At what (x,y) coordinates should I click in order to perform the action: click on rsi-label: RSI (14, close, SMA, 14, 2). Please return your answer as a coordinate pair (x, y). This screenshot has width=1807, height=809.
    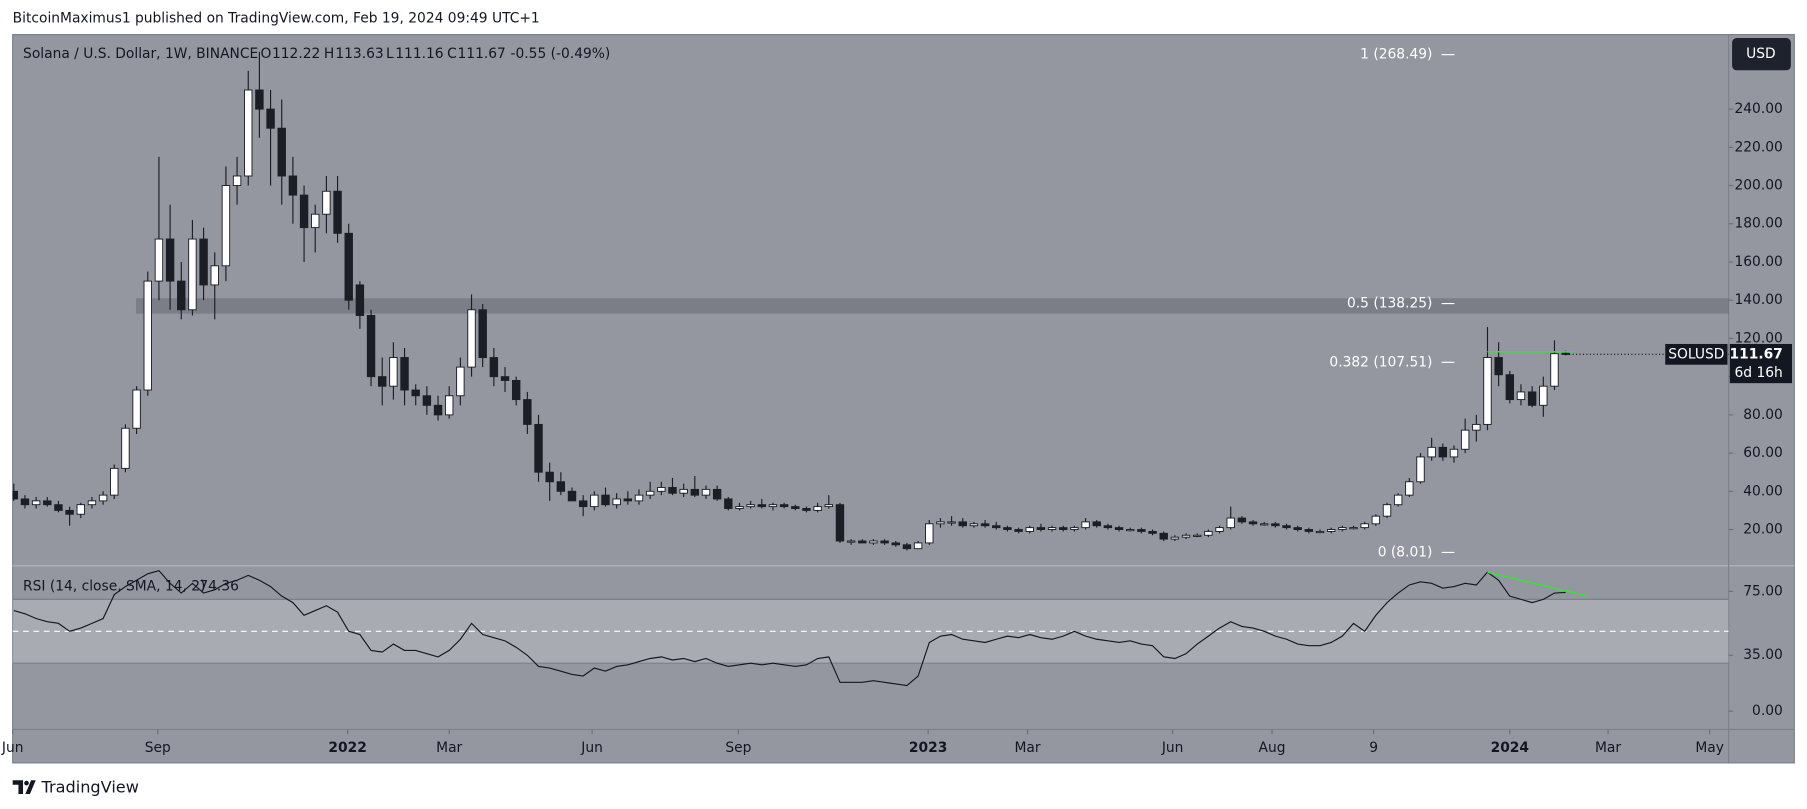
    Looking at the image, I should click on (114, 587).